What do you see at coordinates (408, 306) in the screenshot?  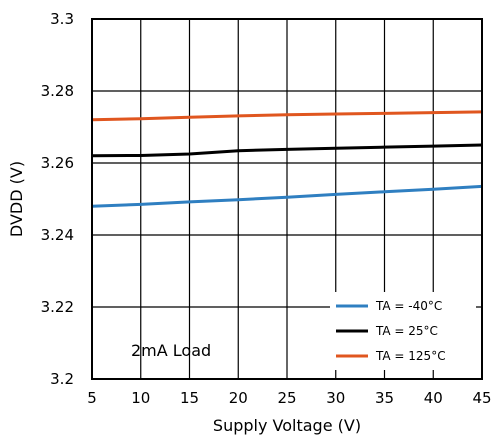 I see `legend-label: TA = -40°C` at bounding box center [408, 306].